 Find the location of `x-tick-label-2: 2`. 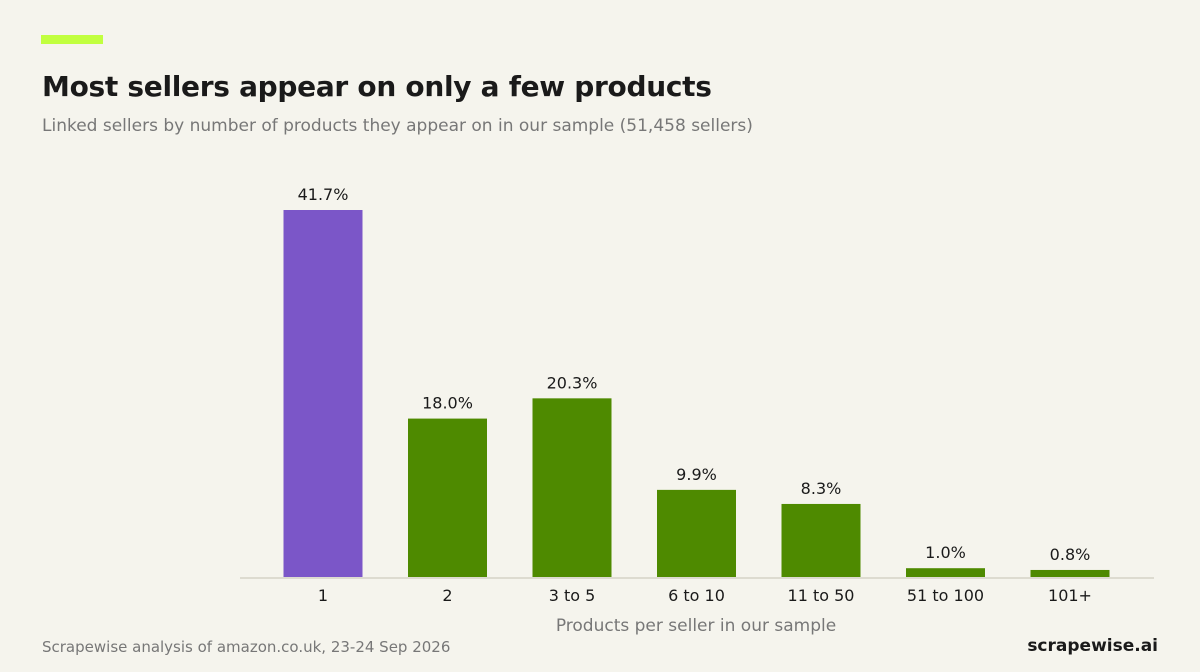

x-tick-label-2: 2 is located at coordinates (447, 595).